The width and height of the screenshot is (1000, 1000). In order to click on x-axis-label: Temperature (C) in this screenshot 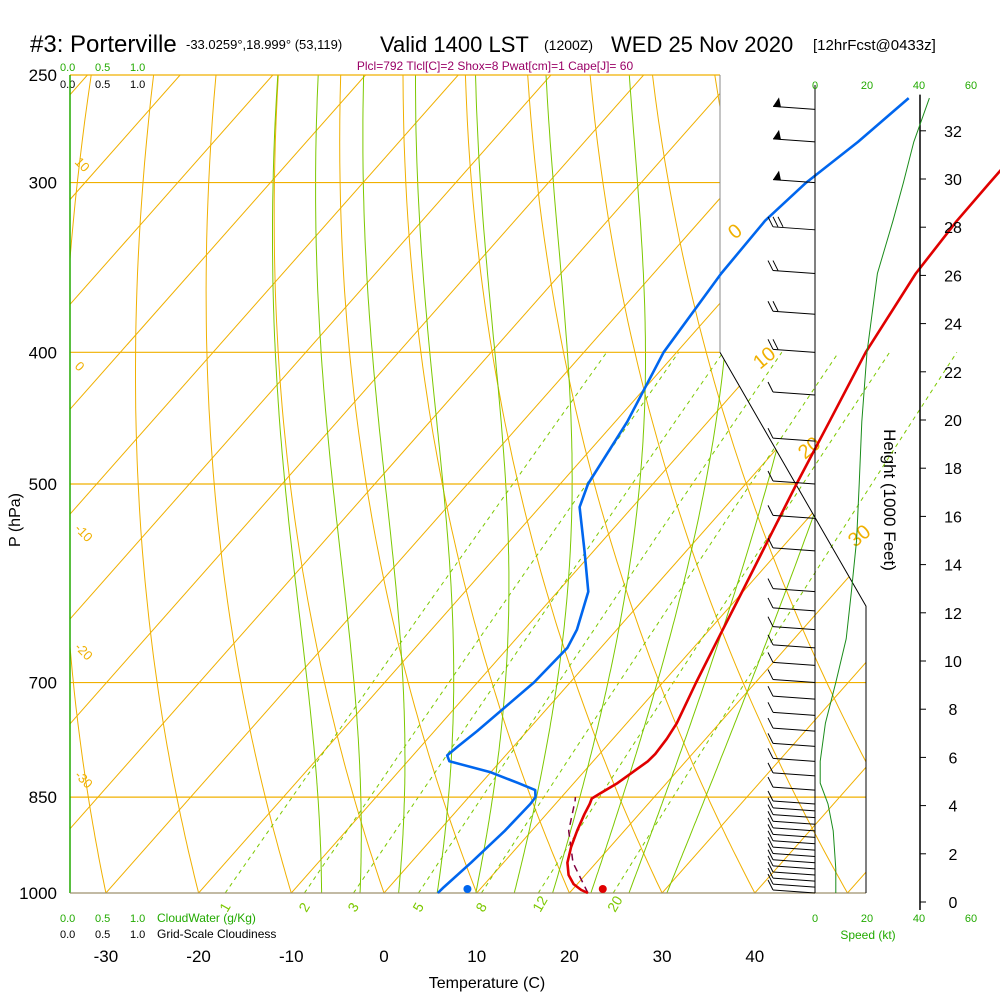, I will do `click(487, 983)`.